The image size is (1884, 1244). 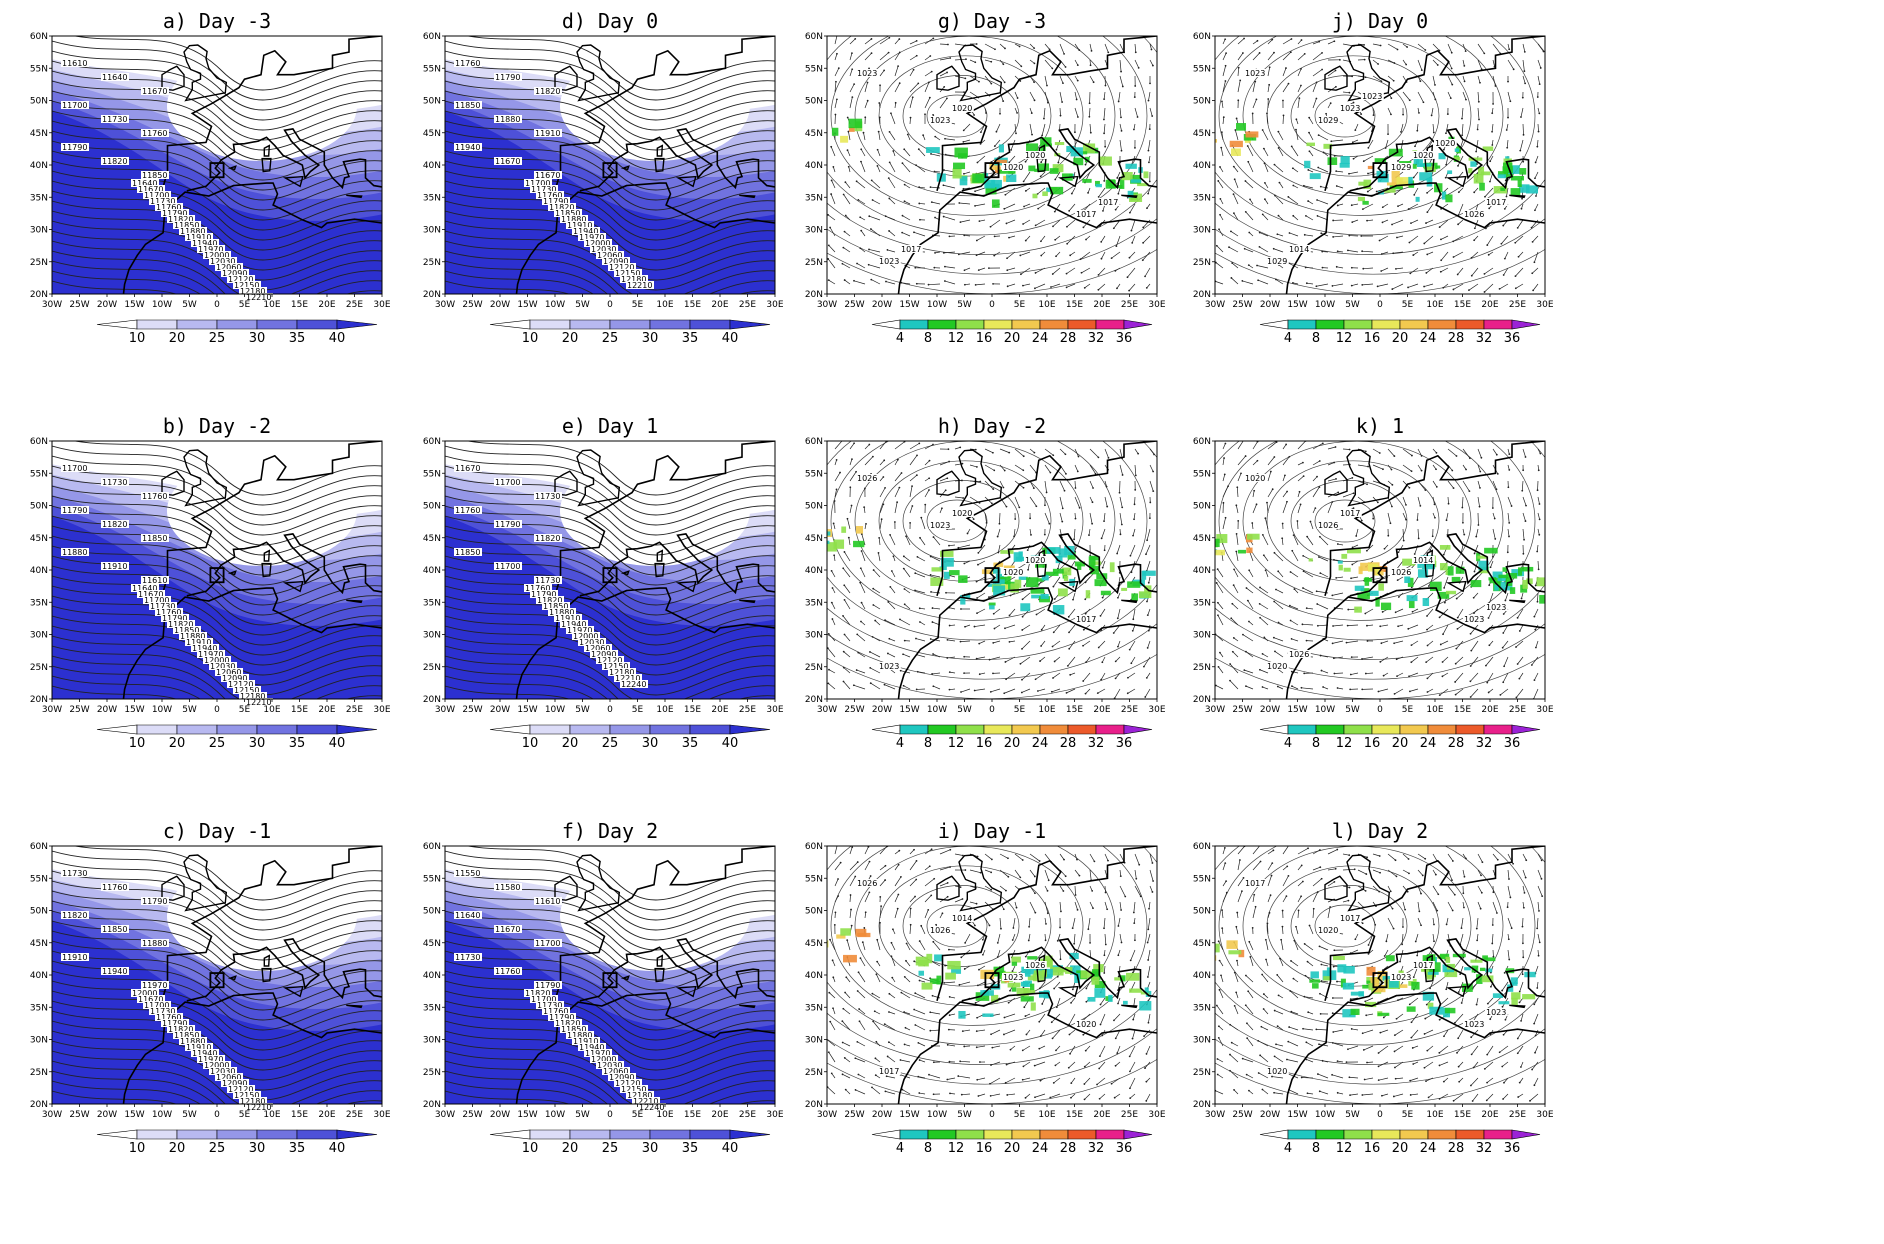 What do you see at coordinates (467, 957) in the screenshot?
I see `contour-label: 11730` at bounding box center [467, 957].